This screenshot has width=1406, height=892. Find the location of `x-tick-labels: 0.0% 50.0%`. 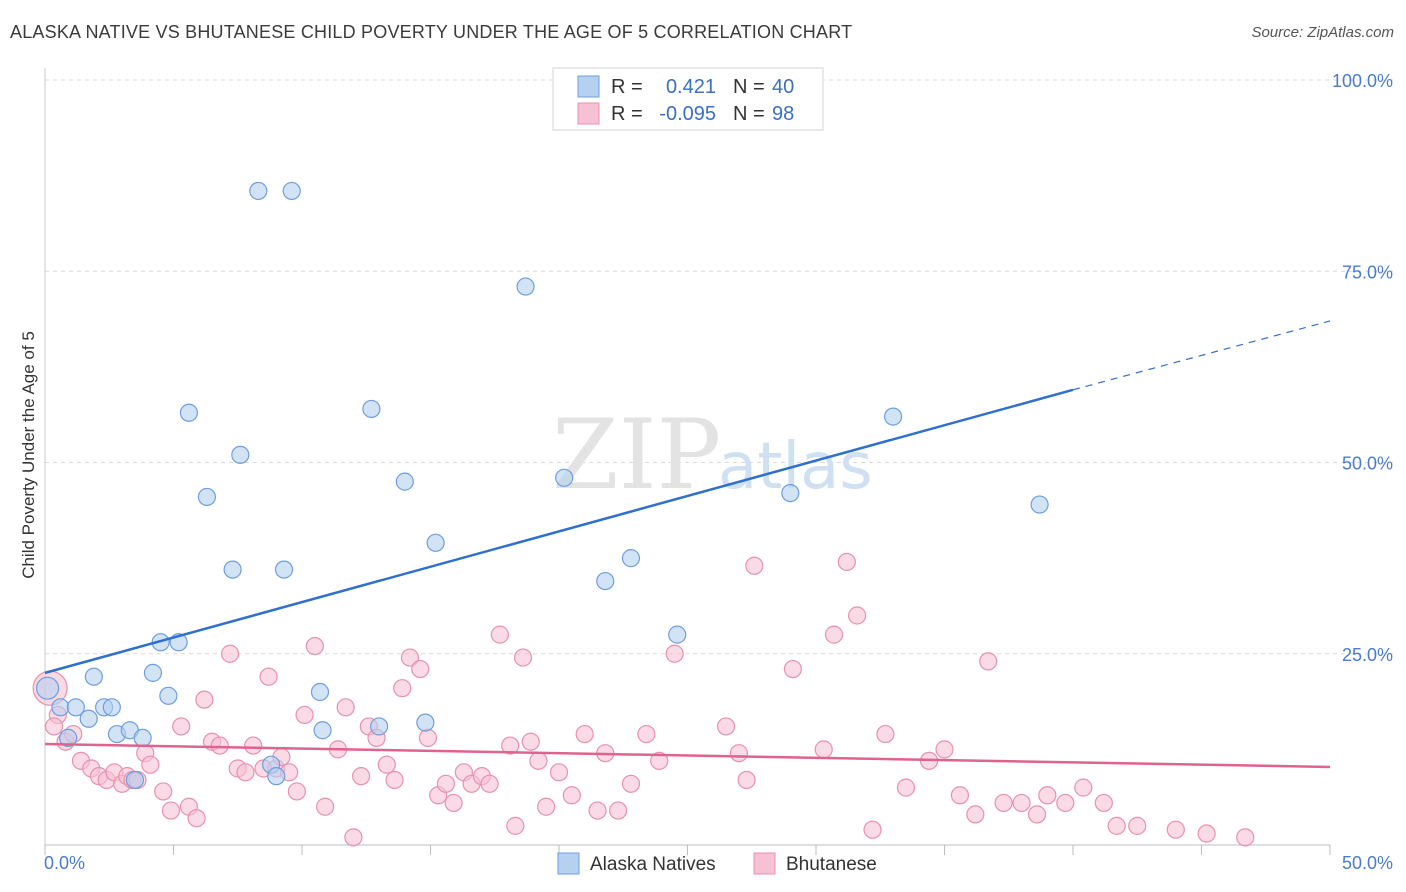

x-tick-labels: 0.0% 50.0% is located at coordinates (718, 863).